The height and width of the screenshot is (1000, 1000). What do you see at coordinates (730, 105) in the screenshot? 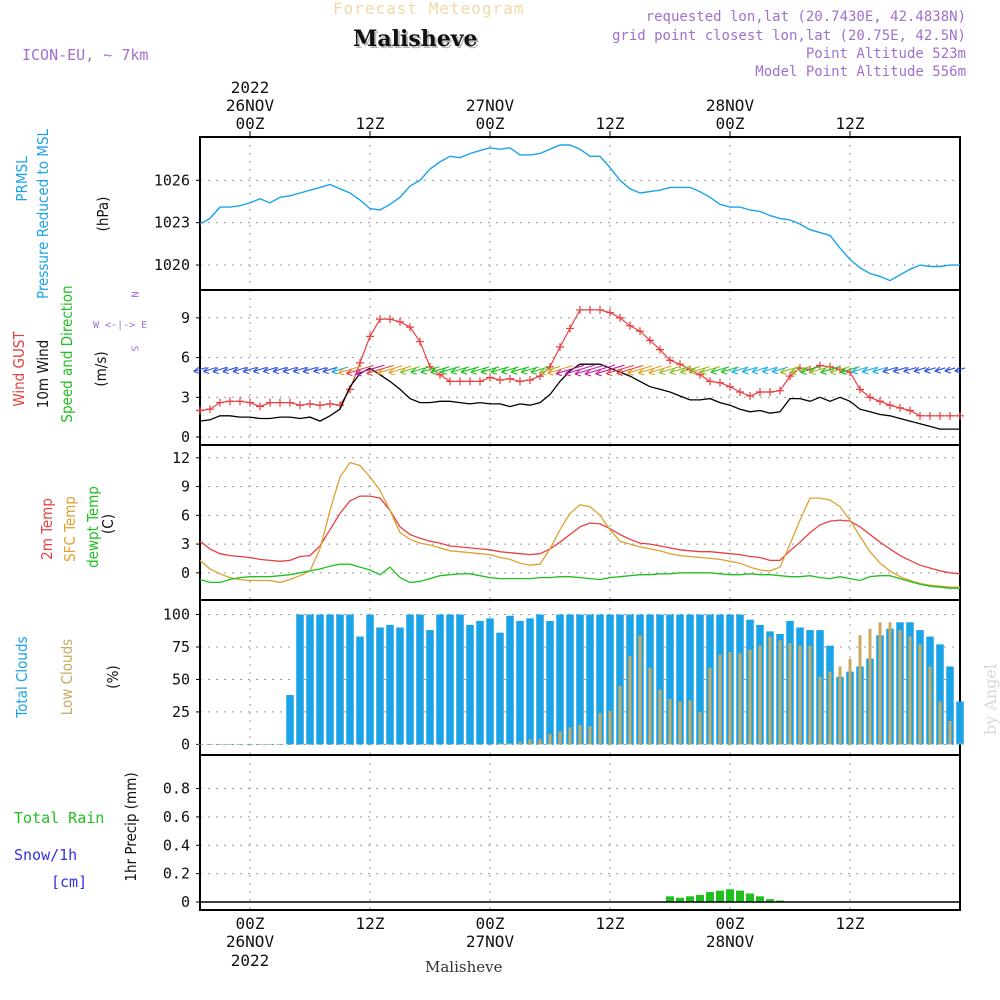
I see `x-day-label-top: 28NOV` at bounding box center [730, 105].